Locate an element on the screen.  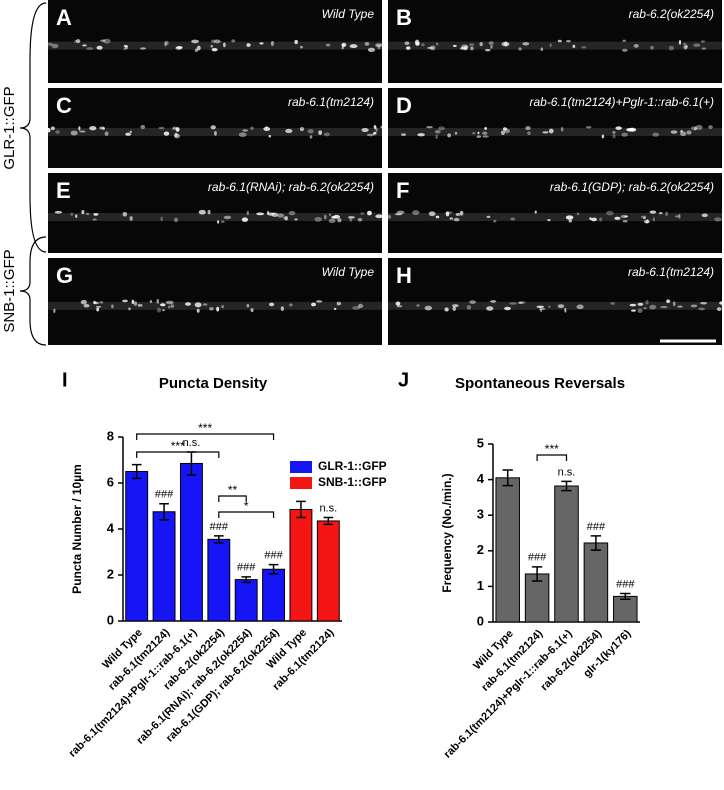
panel-letter: J is located at coordinates (403, 380).